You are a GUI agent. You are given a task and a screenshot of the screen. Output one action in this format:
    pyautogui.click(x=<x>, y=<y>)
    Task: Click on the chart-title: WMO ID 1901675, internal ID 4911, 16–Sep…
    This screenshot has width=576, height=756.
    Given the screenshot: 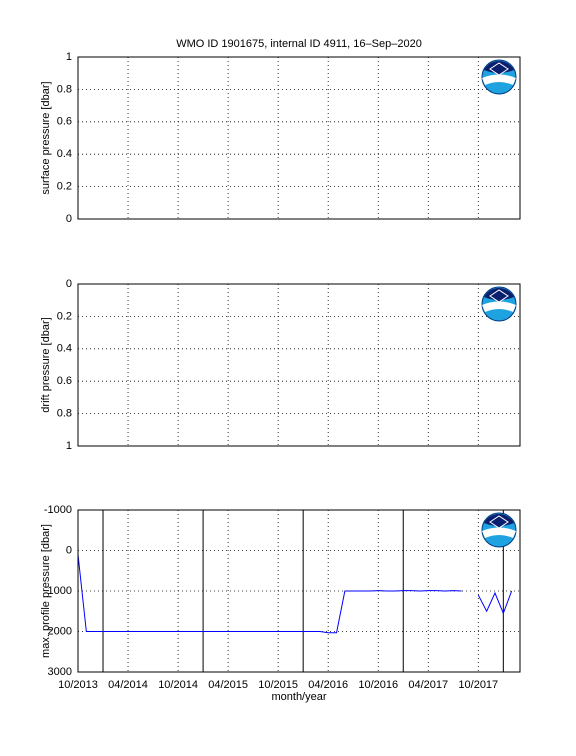 What is the action you would take?
    pyautogui.click(x=299, y=44)
    